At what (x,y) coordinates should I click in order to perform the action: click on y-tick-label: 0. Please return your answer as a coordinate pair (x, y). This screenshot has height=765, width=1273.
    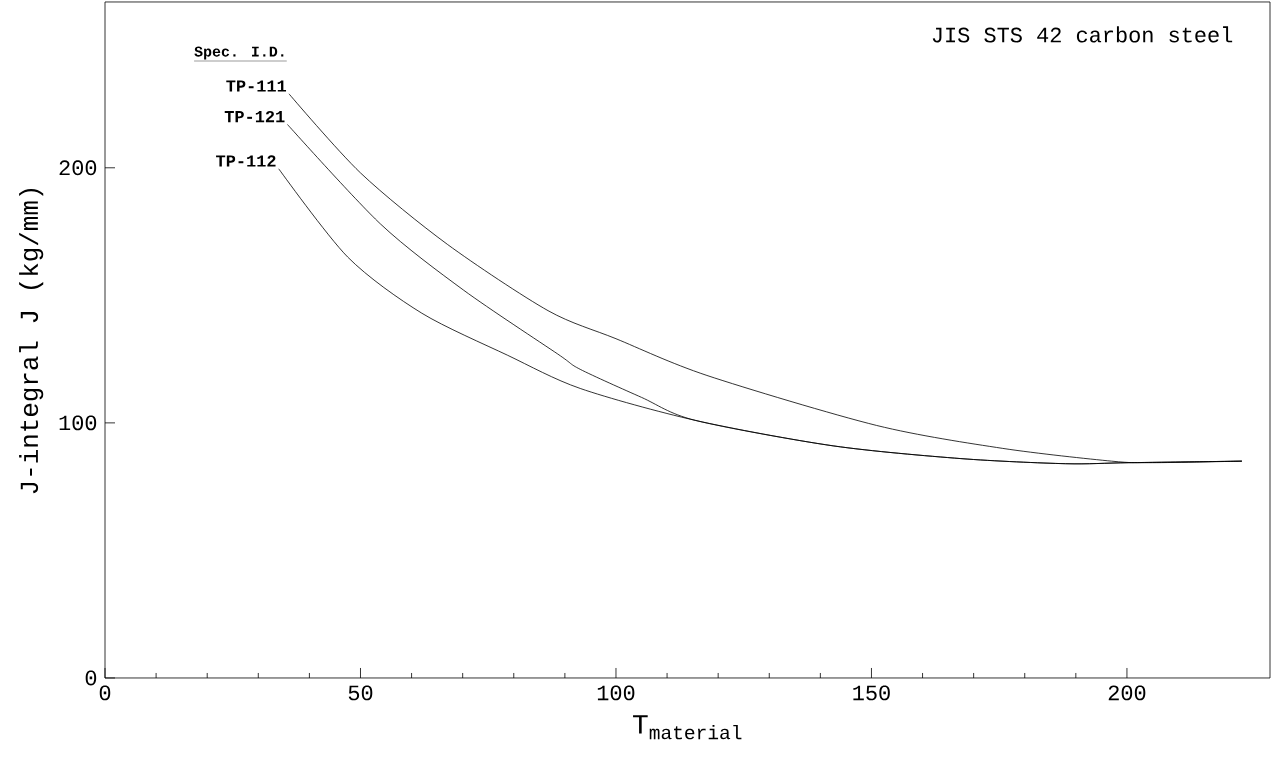
    Looking at the image, I should click on (91, 678).